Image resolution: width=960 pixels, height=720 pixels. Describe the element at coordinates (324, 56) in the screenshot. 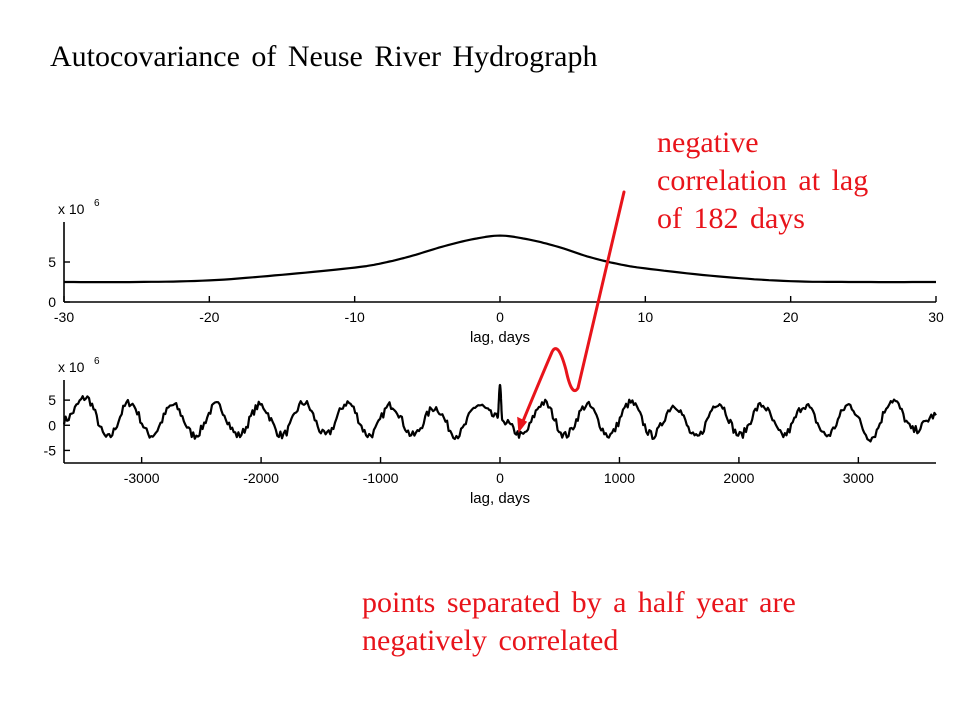

I see `slide-title: Autocovariance of Neuse River Hydrograph` at that location.